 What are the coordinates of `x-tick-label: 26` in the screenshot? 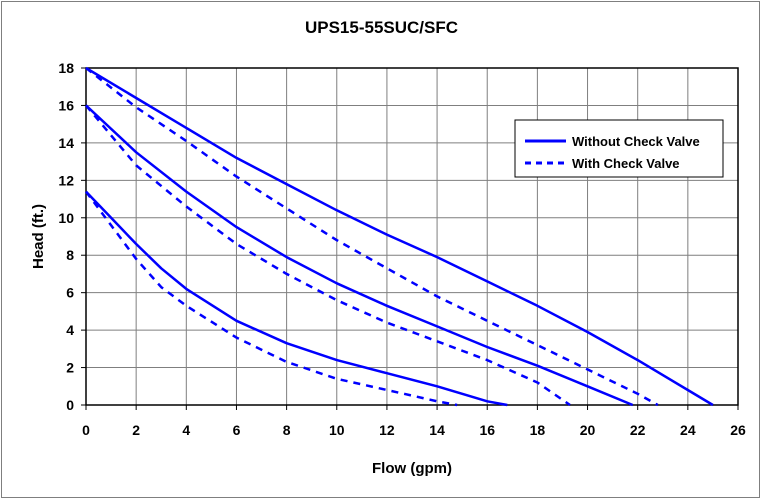 It's located at (738, 430).